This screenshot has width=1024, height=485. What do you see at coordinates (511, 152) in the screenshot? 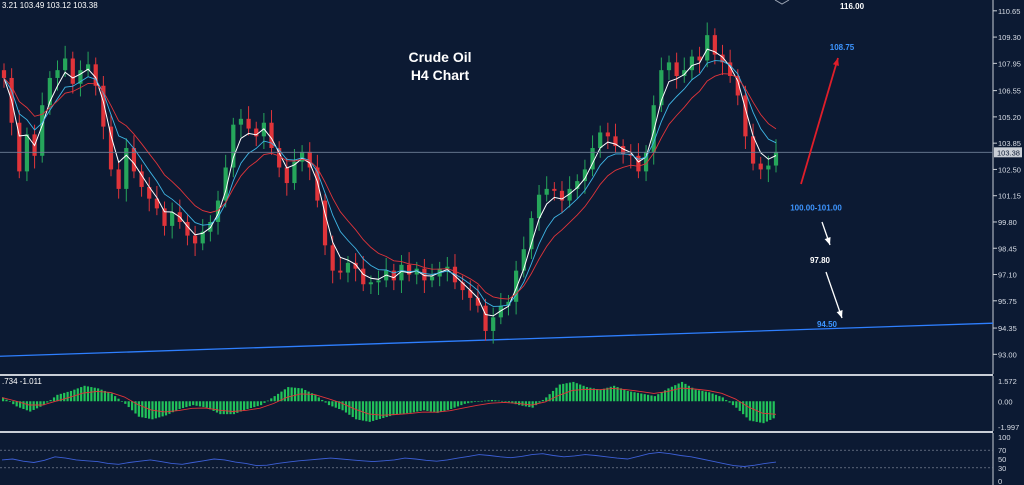
I see `current-price-line: 103.38` at bounding box center [511, 152].